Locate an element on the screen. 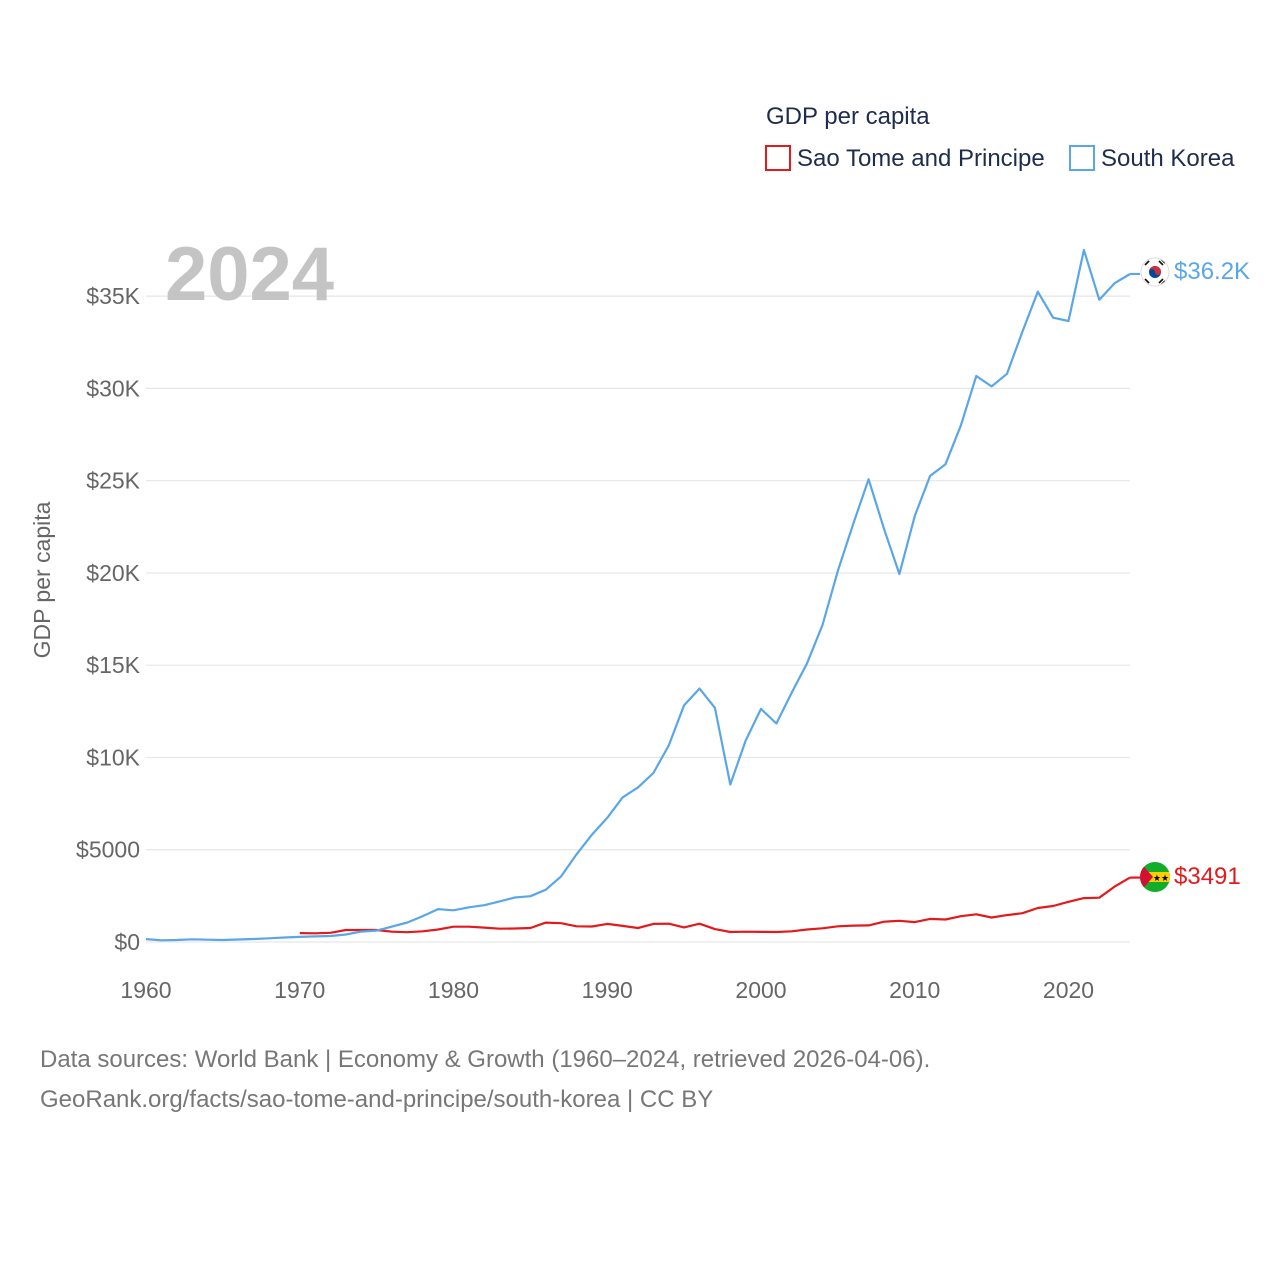 The height and width of the screenshot is (1280, 1280). end-label-sao-tome: $3491 is located at coordinates (1207, 876).